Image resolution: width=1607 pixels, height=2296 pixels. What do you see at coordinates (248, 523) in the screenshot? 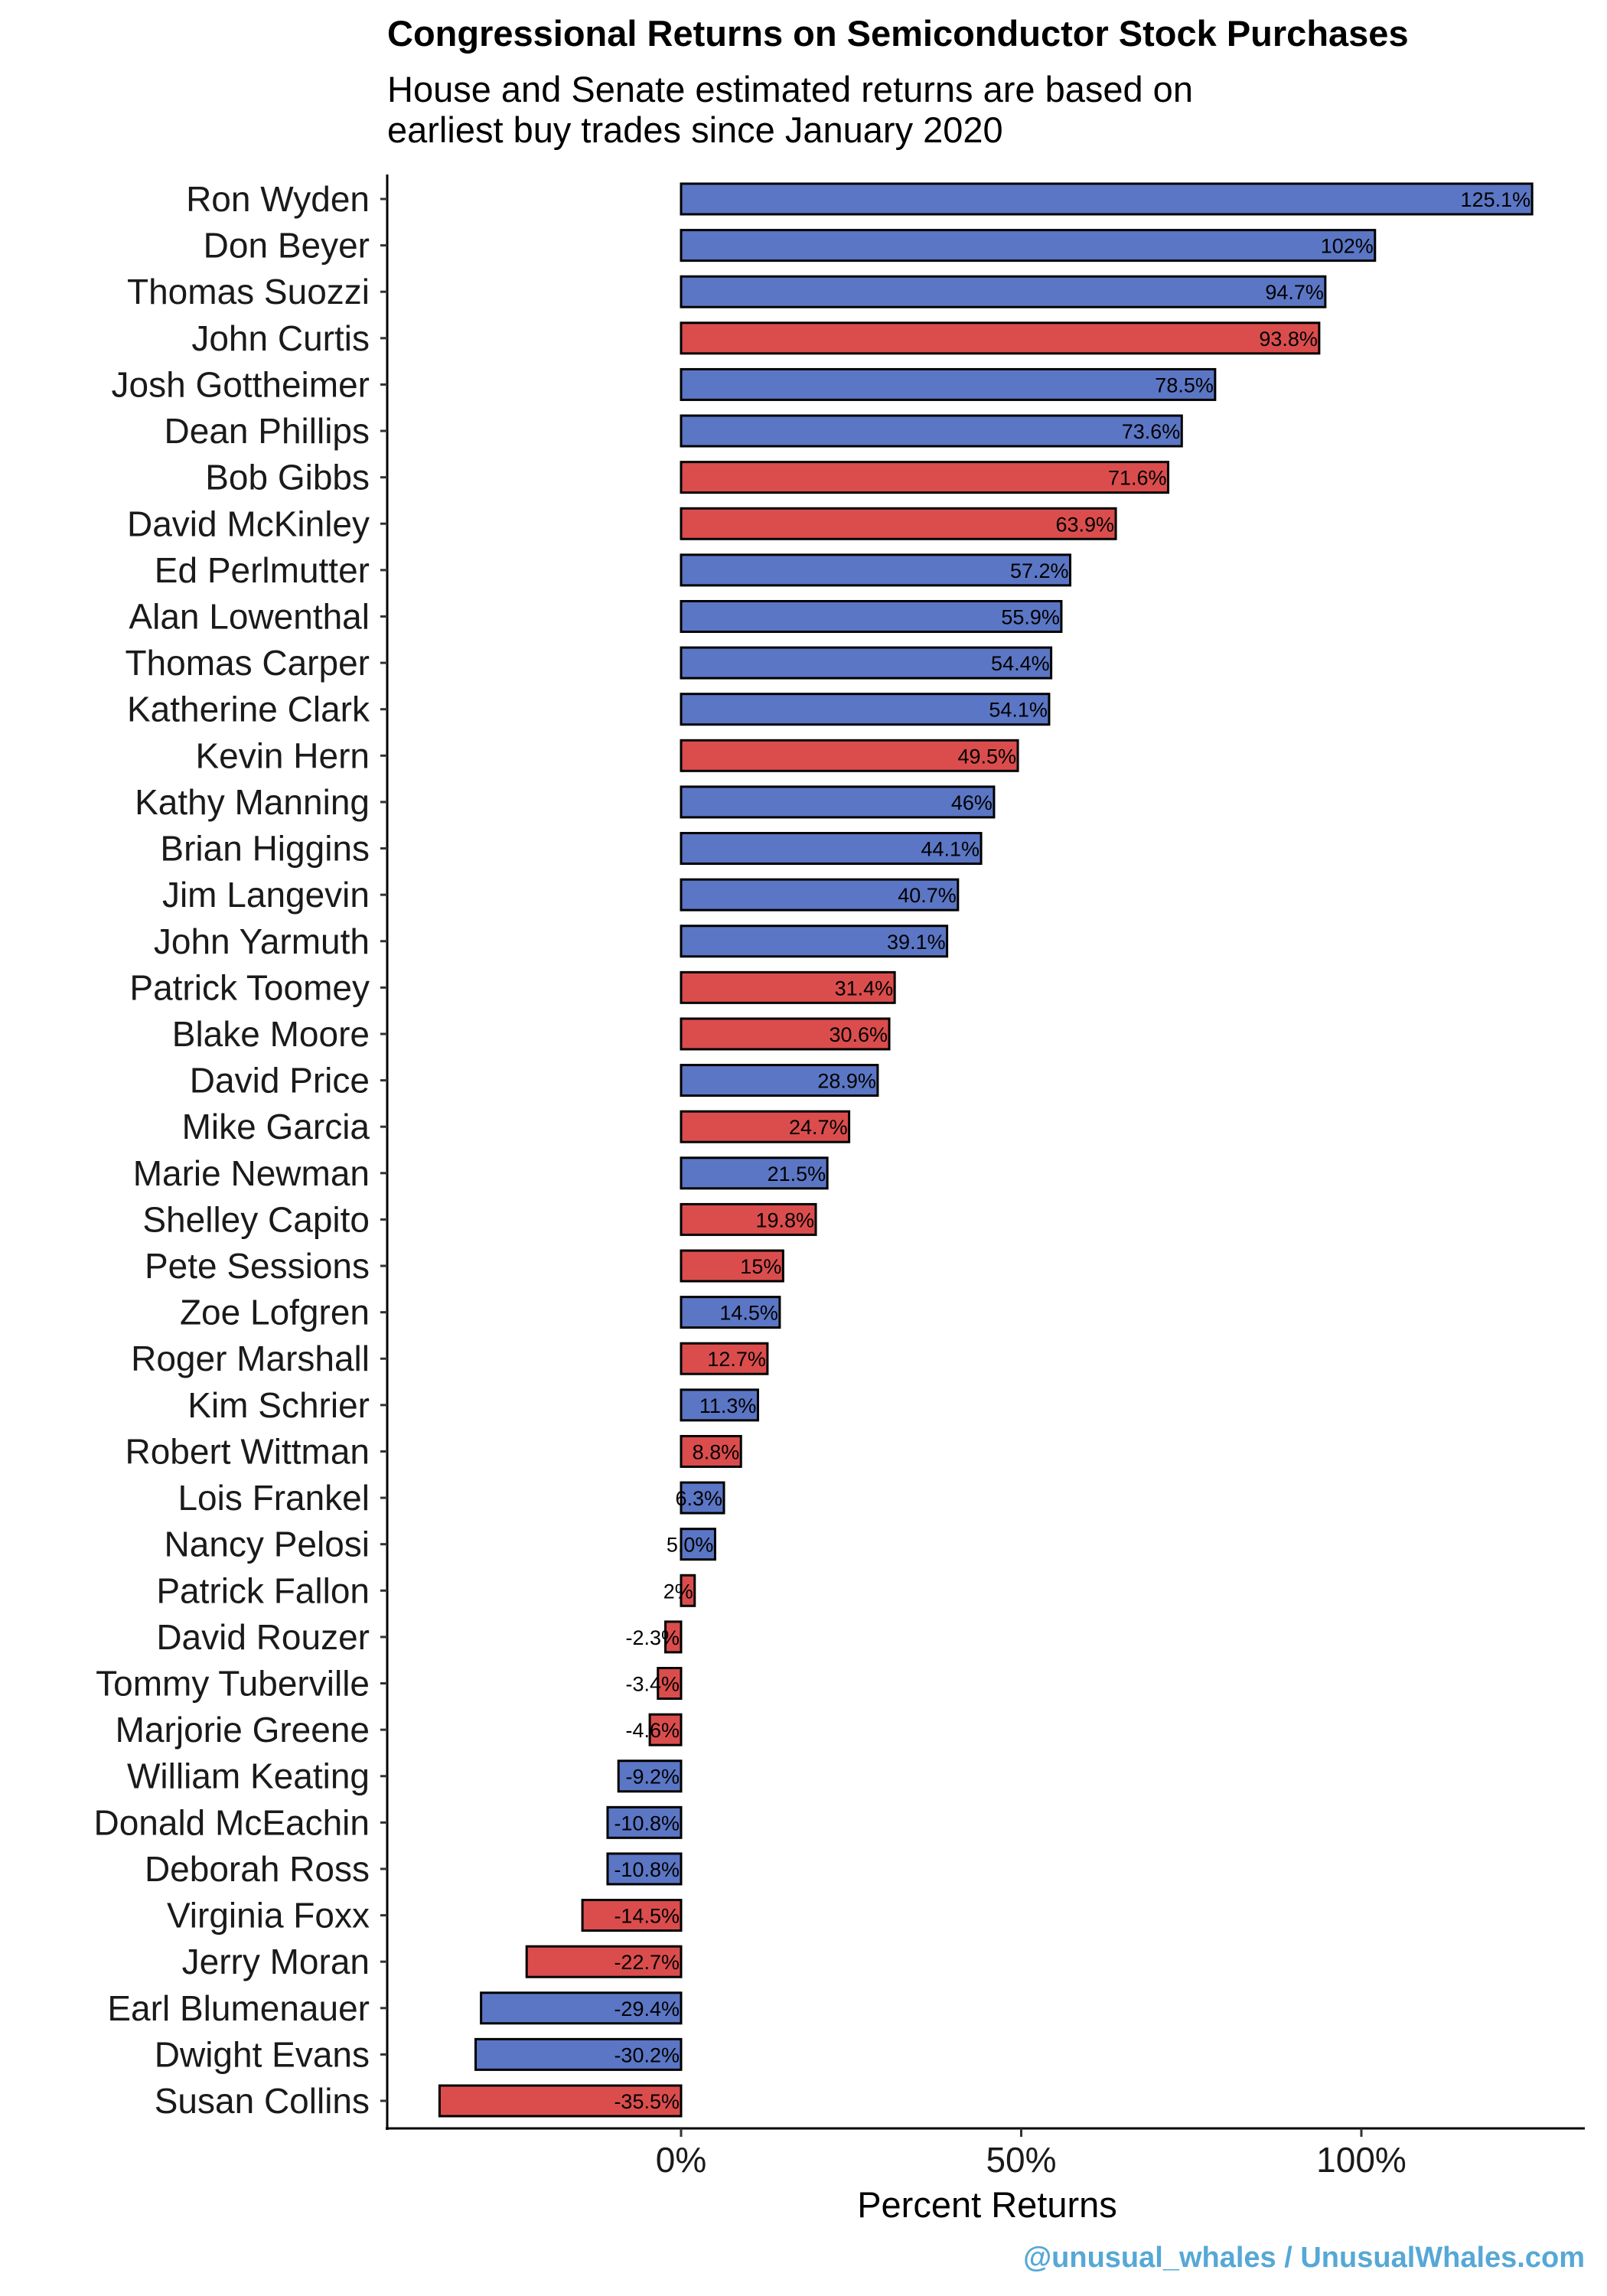
I see `y-tick-label: David McKinley` at bounding box center [248, 523].